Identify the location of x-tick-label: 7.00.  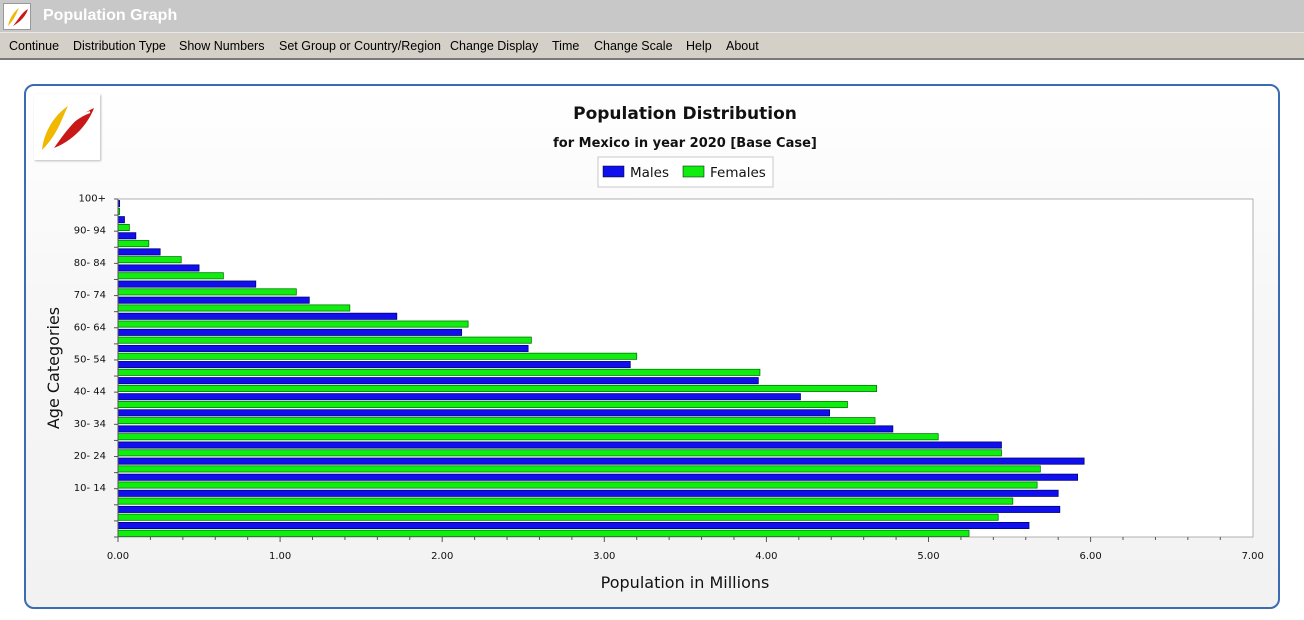
(1253, 556).